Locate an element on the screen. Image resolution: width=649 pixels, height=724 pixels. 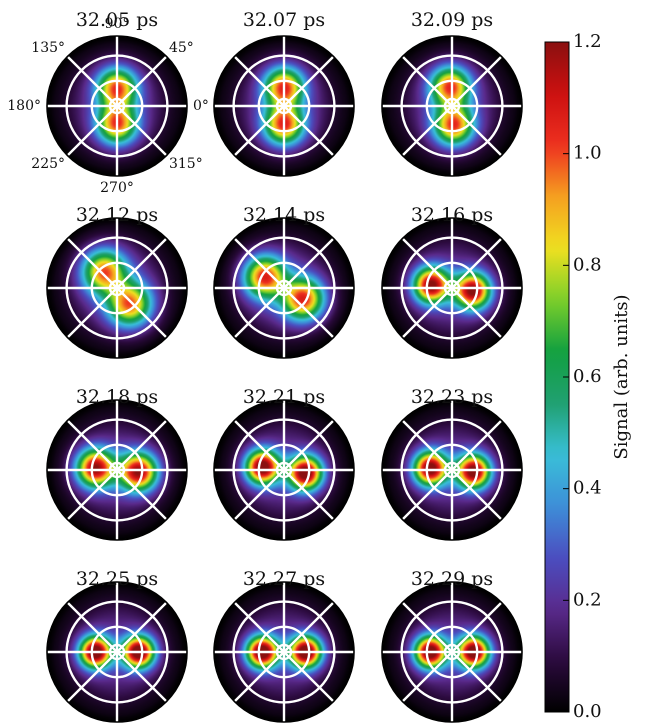
colorbar-tick-label: 0.6 is located at coordinates (587, 376).